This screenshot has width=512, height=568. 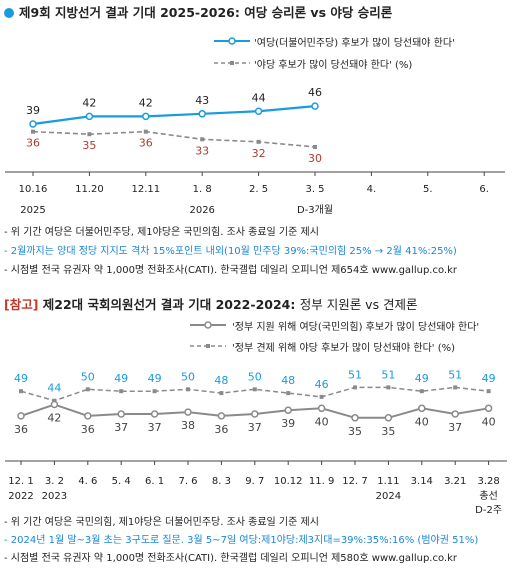 I want to click on chart2-x-tick-label: 5. 4, so click(x=121, y=481).